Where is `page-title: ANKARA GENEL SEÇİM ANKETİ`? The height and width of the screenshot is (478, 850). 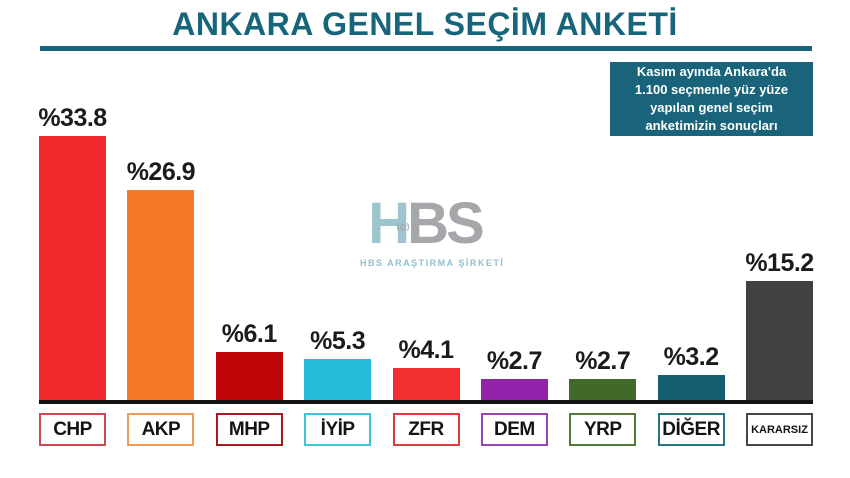 page-title: ANKARA GENEL SEÇİM ANKETİ is located at coordinates (425, 24).